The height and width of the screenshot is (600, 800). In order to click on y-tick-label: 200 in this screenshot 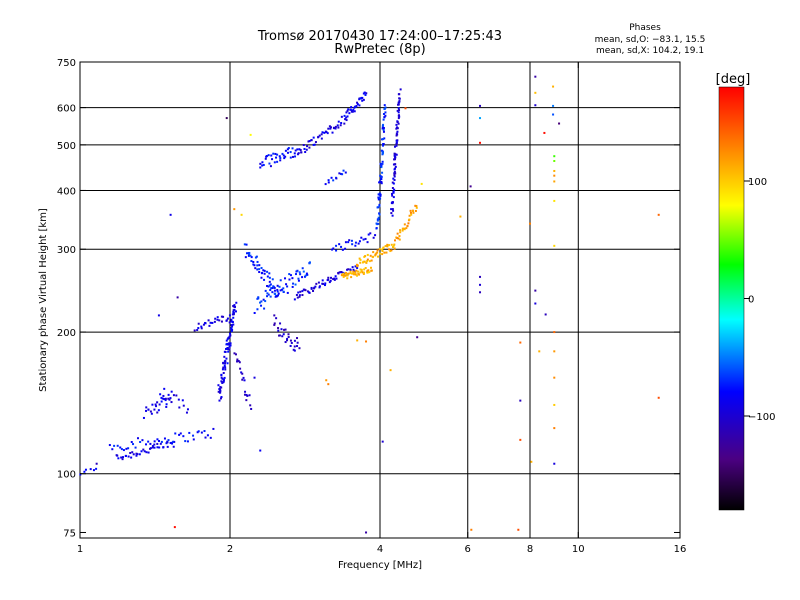, I will do `click(66, 333)`.